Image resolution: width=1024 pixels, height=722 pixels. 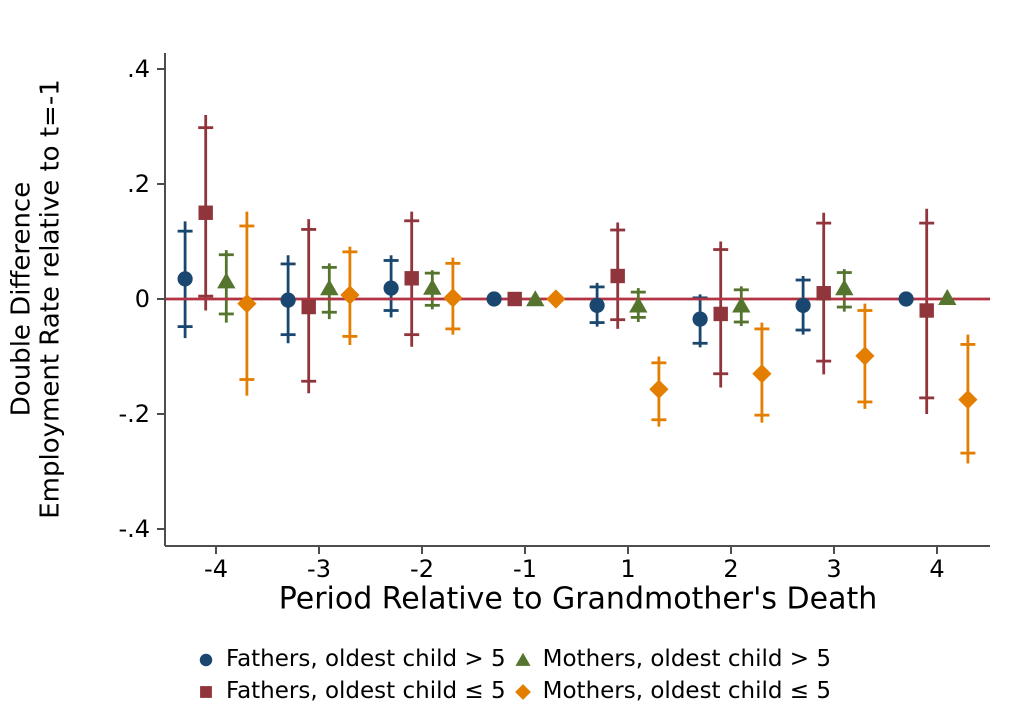 I want to click on y-tick-label: -.2, so click(x=134, y=414).